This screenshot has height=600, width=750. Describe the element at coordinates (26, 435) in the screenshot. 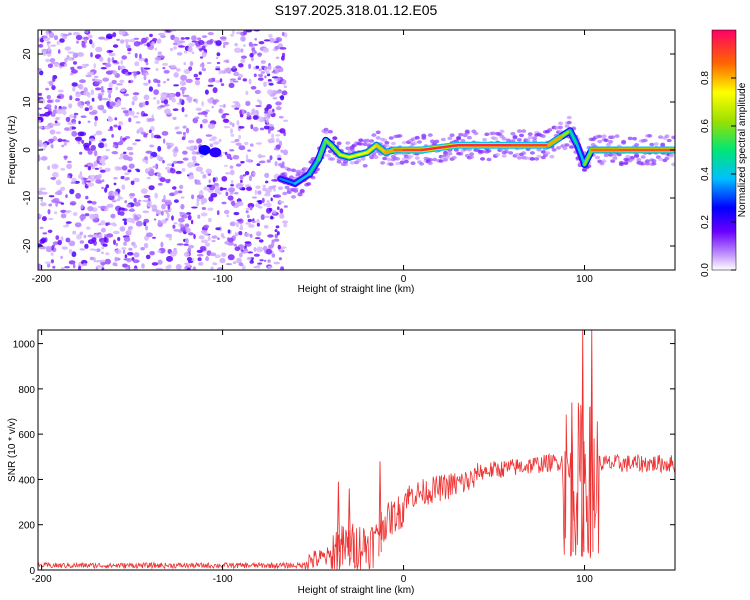

I see `y-tick-label: 600` at that location.